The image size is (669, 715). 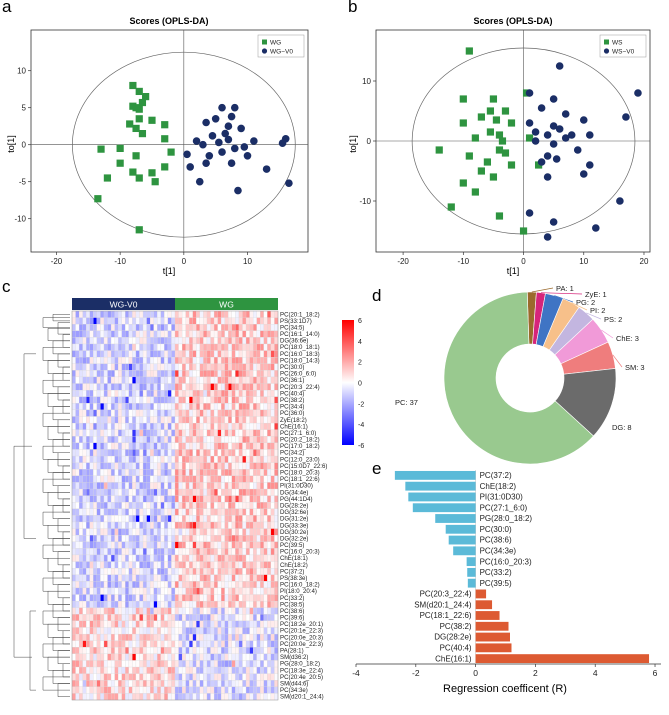 What do you see at coordinates (301, 631) in the screenshot?
I see `row-label: PC(20:1e_22:3)` at bounding box center [301, 631].